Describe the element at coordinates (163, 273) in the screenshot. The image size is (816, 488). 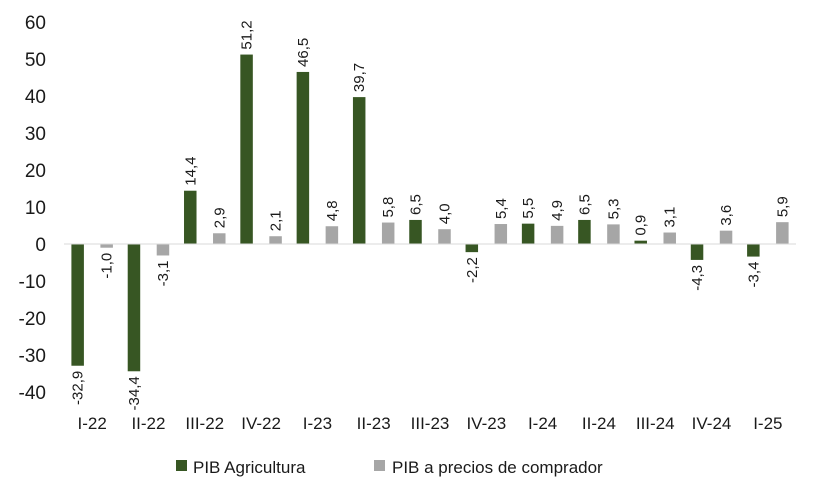
I see `data-label-pib: -3,1` at that location.